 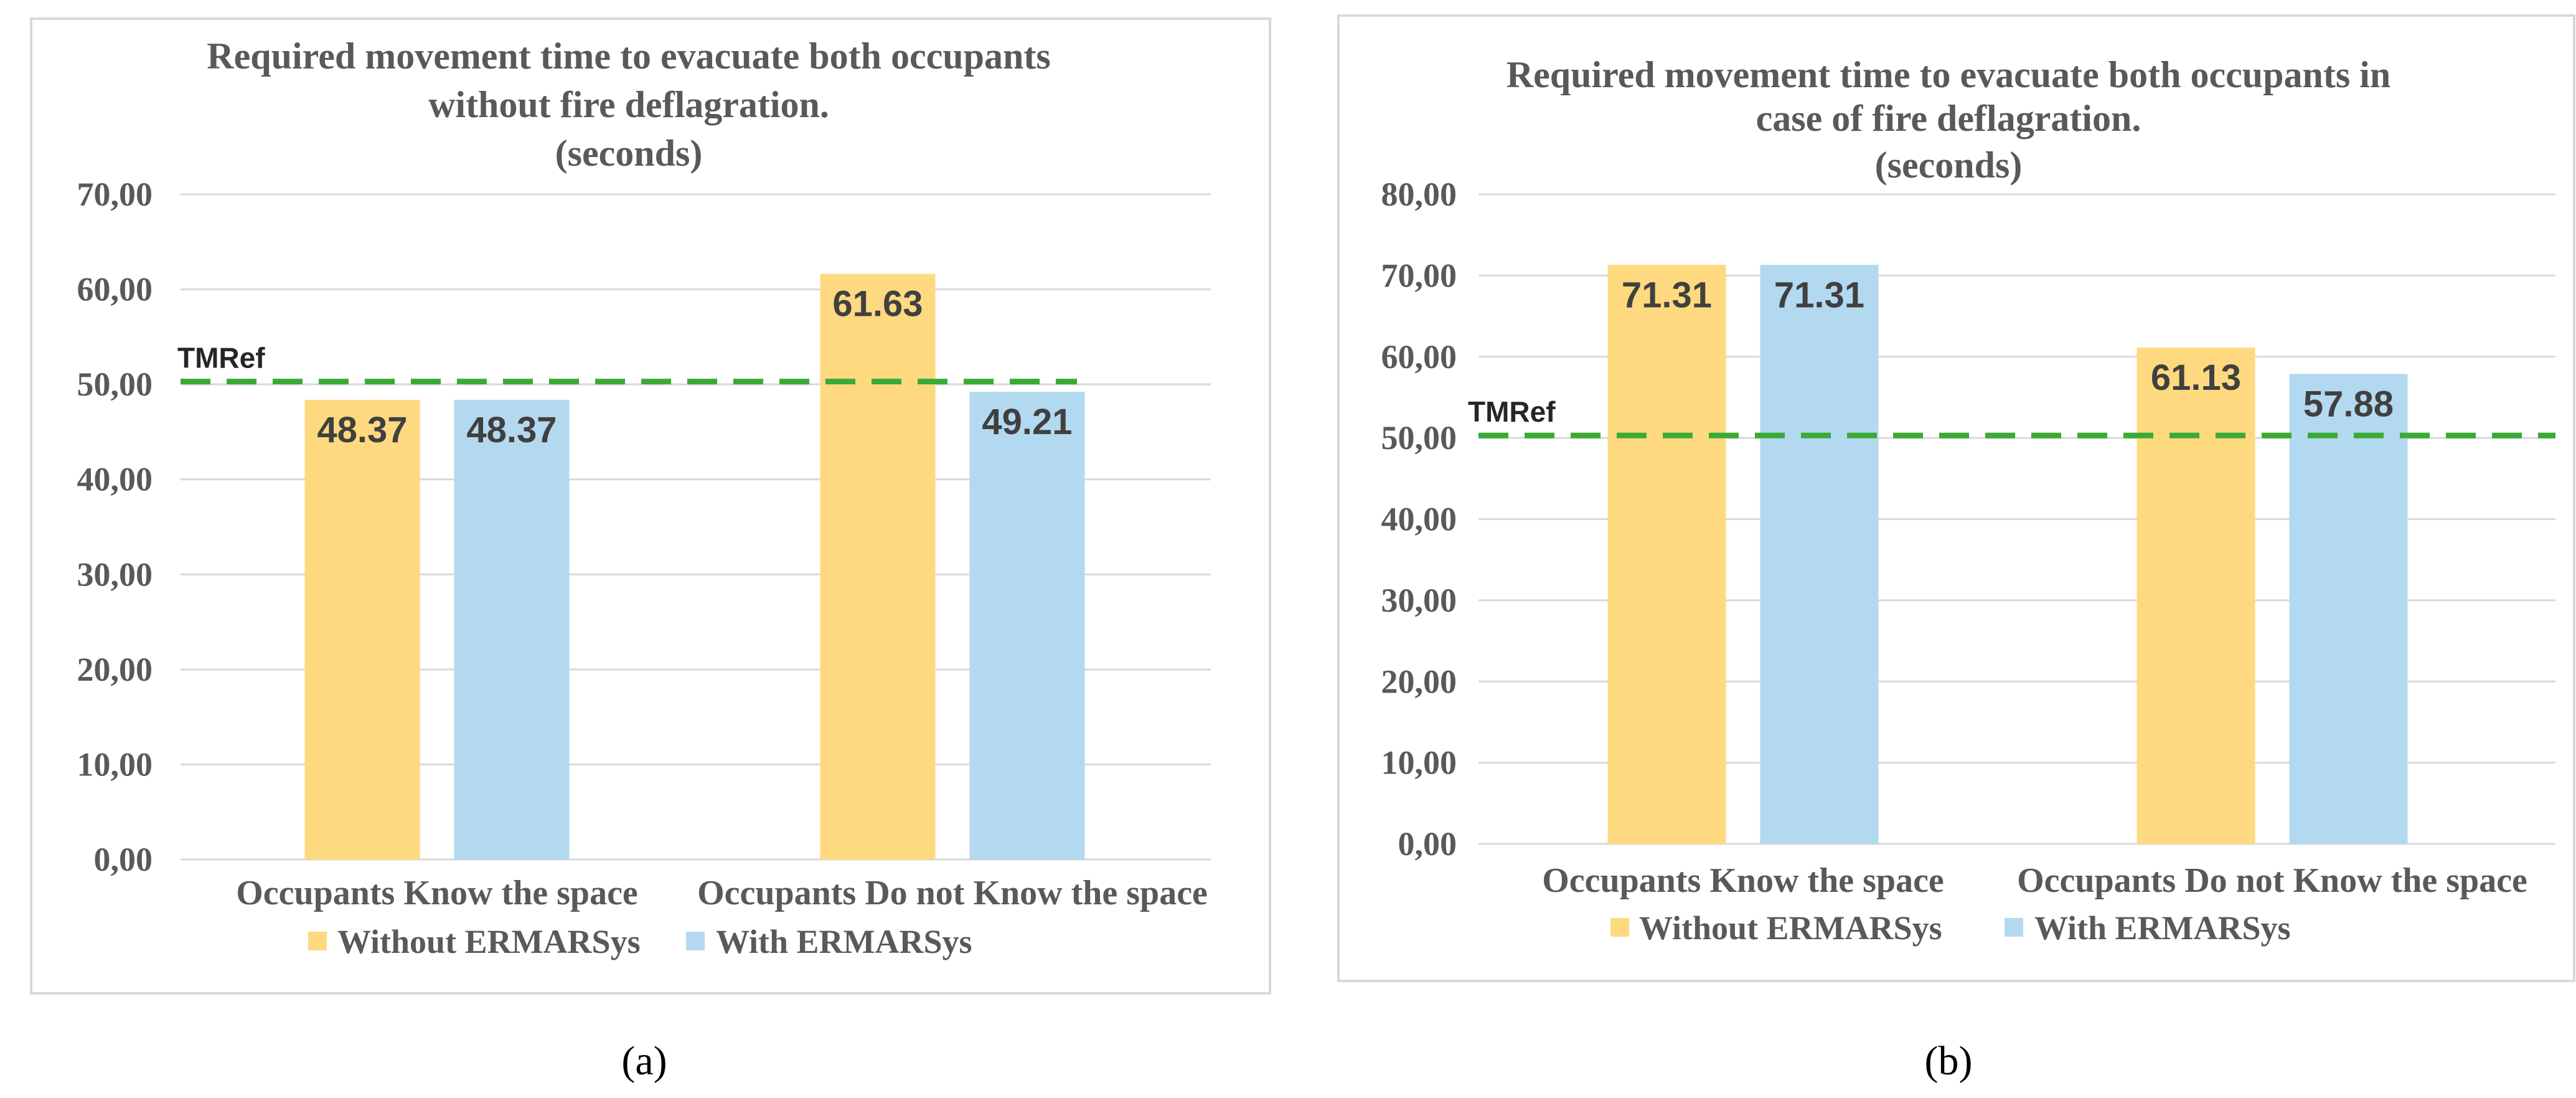 I want to click on chart-title-line: case of fire deflagration., so click(x=1948, y=118).